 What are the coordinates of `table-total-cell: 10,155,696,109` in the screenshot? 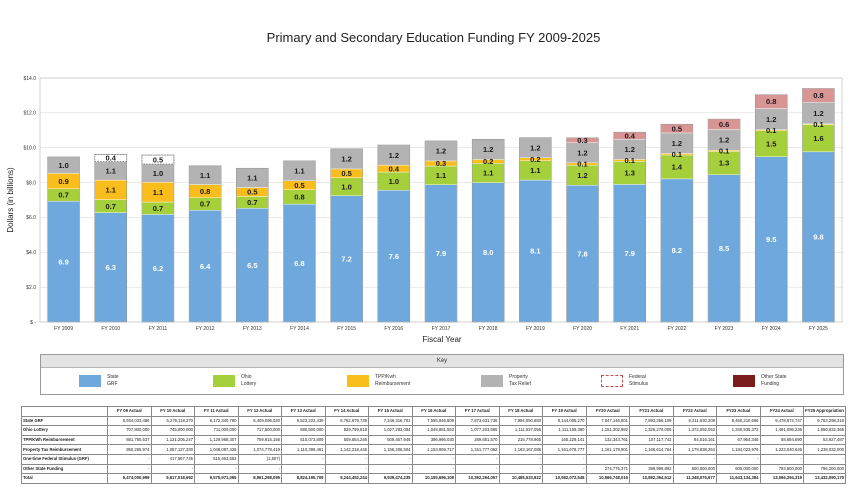 It's located at (433, 478).